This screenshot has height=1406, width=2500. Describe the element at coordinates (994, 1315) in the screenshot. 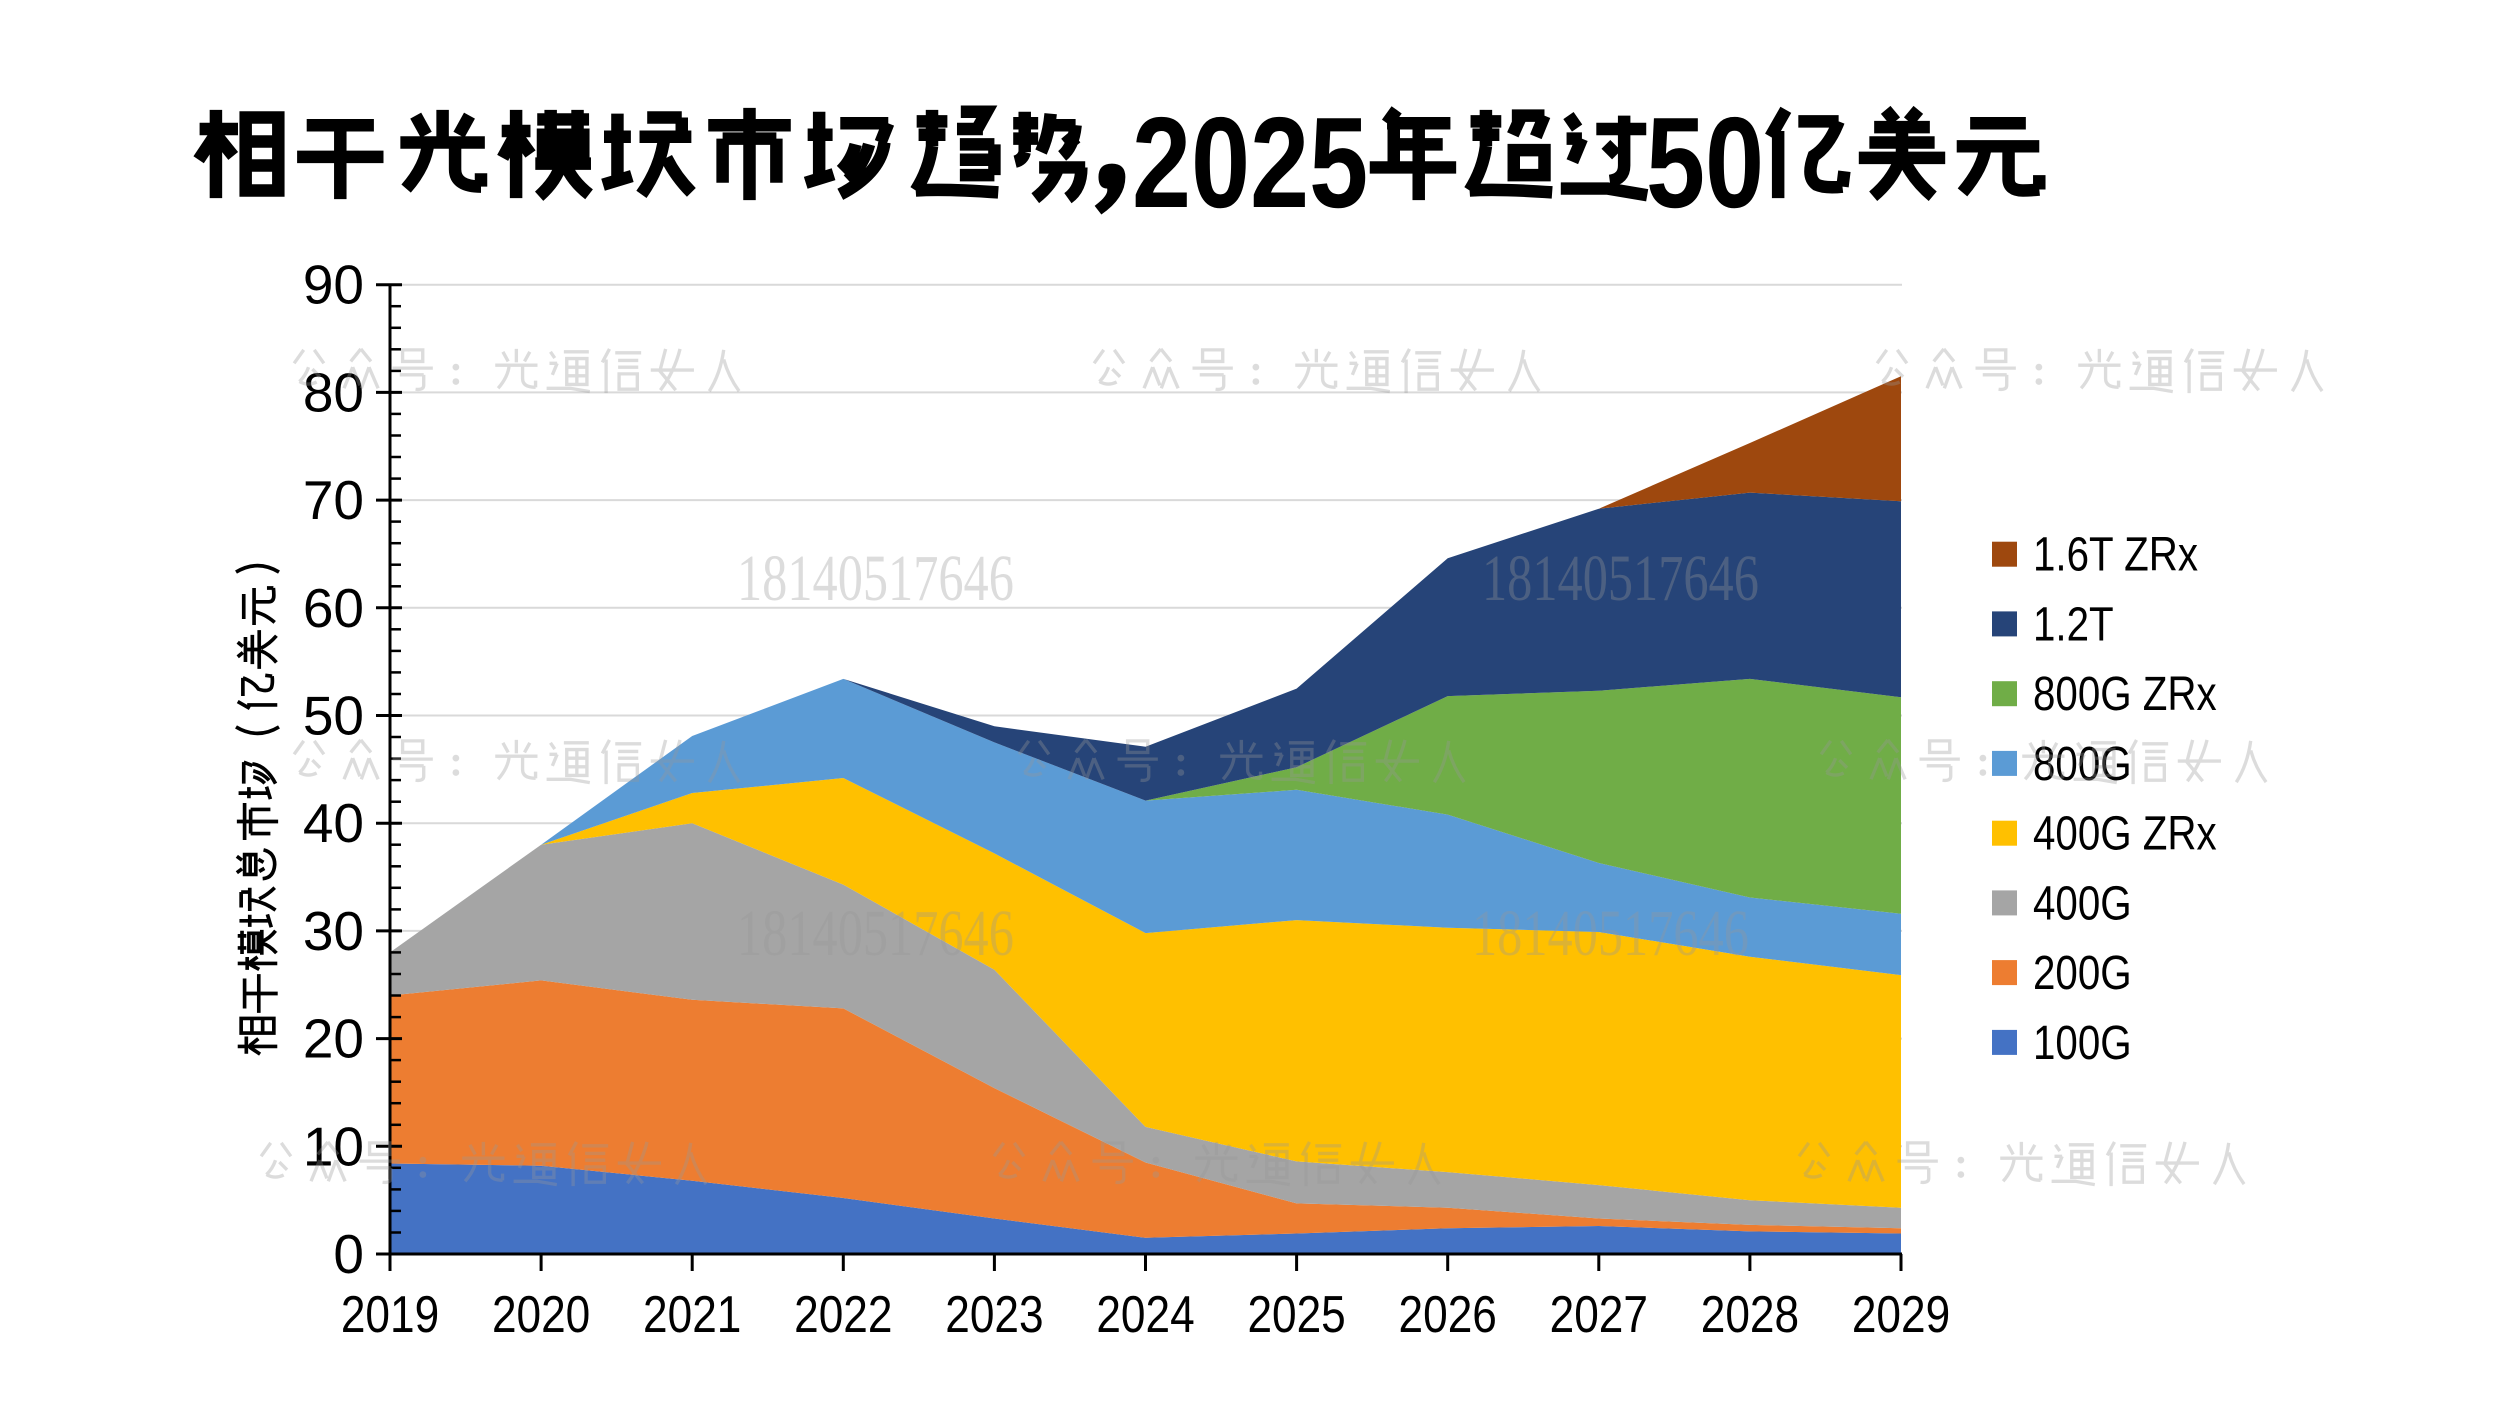

I see `svg-text: 2023` at that location.